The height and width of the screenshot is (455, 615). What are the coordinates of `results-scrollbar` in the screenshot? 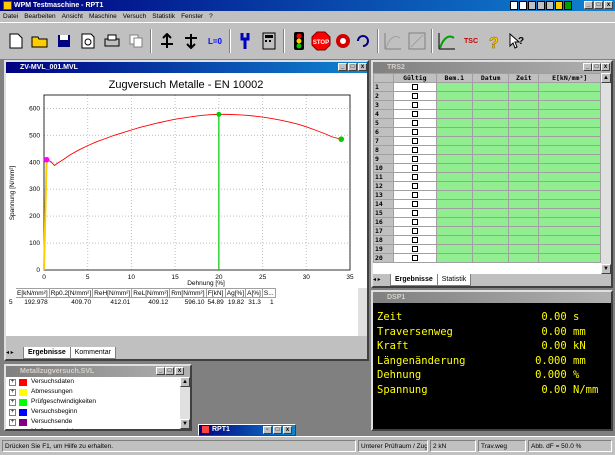 It's located at (362, 312).